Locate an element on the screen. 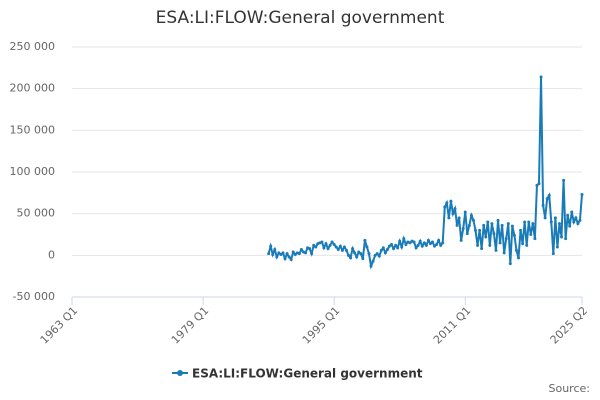 The image size is (600, 400). chart-title: ESA:LI:FLOW:General government is located at coordinates (300, 18).